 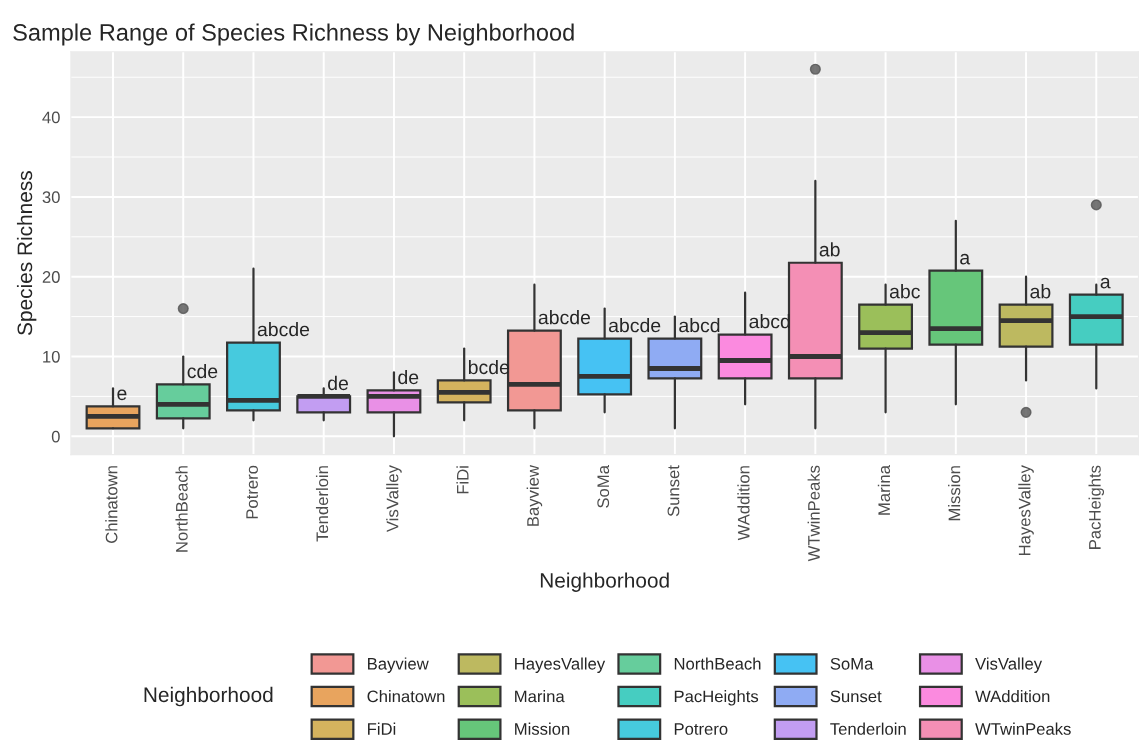 I want to click on x-tick-label: Bayview, so click(x=534, y=495).